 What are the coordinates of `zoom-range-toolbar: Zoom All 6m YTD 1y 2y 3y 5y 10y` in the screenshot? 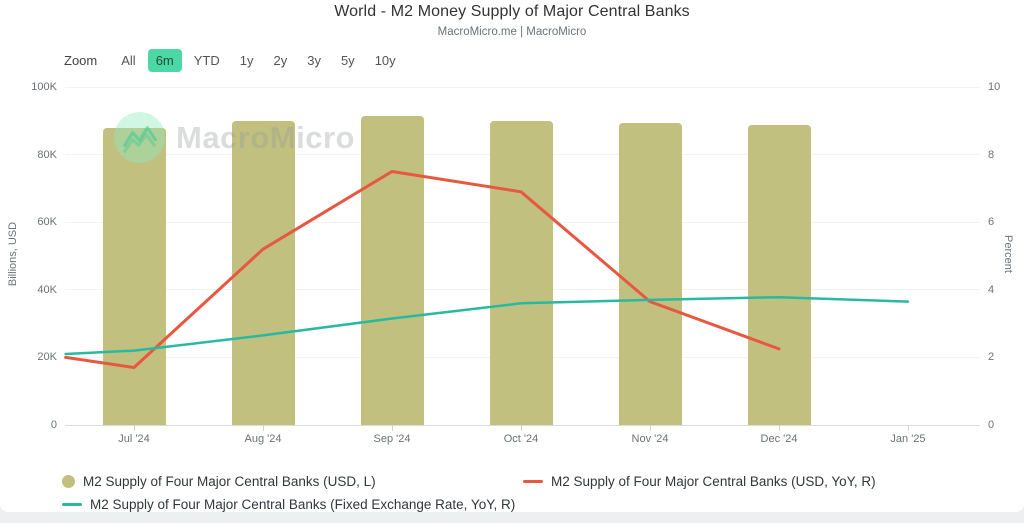 It's located at (232, 60).